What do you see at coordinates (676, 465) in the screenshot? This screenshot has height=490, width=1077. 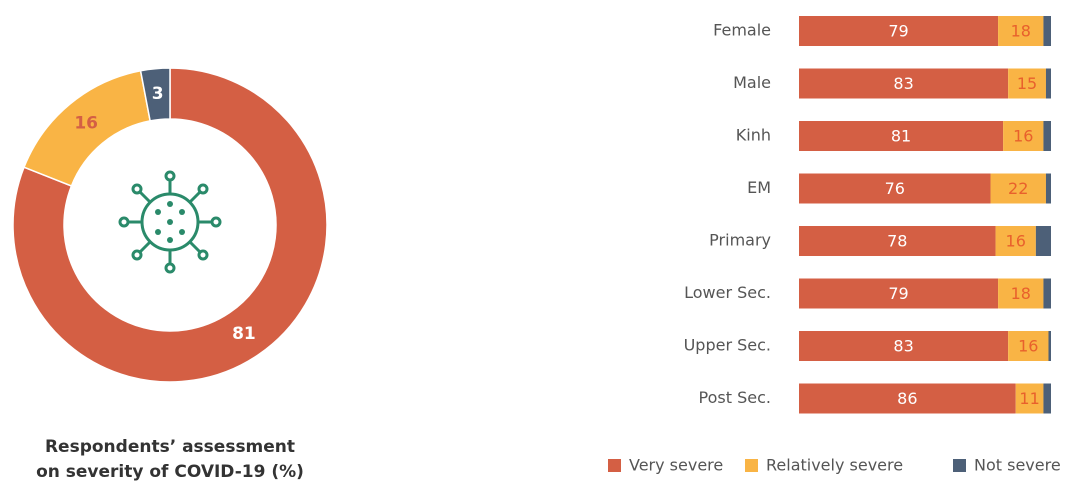 I see `legend-label: Very severe` at bounding box center [676, 465].